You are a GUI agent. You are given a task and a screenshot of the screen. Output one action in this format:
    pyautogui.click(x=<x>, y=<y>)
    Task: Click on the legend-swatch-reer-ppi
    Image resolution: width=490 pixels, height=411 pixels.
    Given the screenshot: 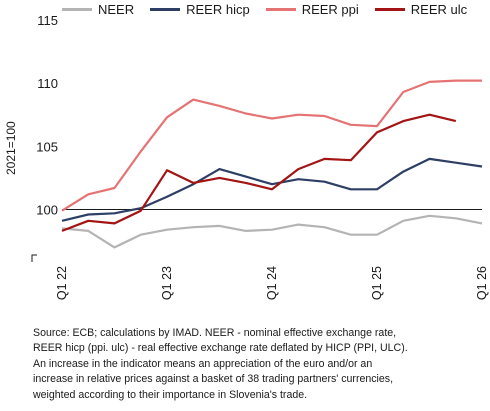 What is the action you would take?
    pyautogui.click(x=280, y=9)
    